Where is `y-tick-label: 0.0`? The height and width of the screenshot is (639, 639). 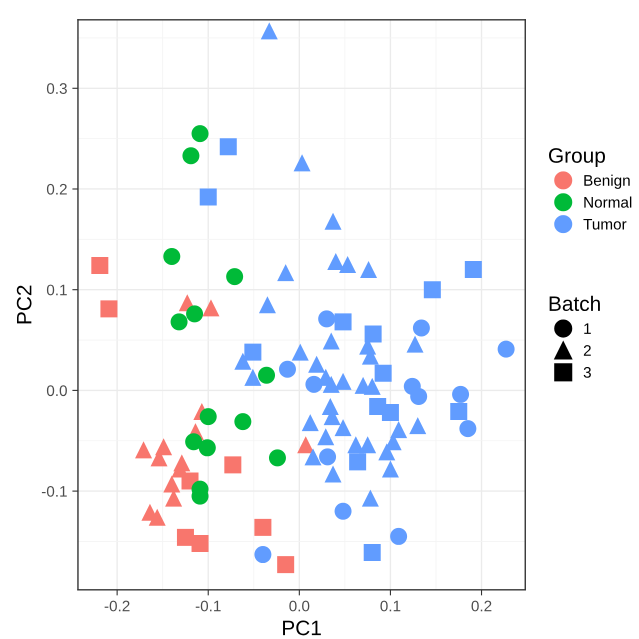 y-tick-label: 0.0 is located at coordinates (56, 390).